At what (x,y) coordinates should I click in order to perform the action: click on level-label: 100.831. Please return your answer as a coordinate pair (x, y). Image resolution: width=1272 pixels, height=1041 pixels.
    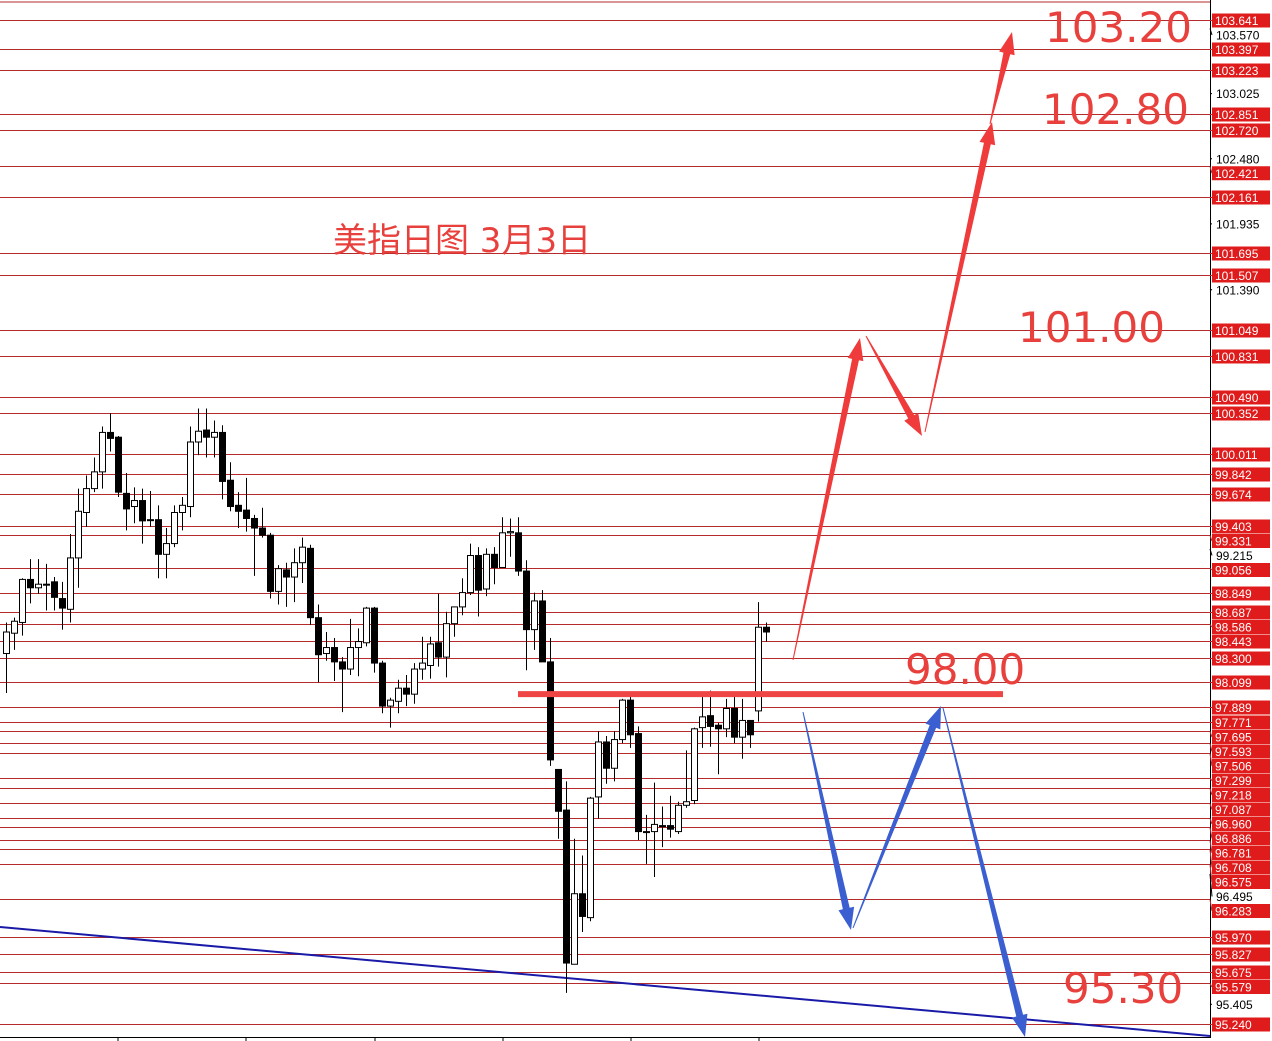
    Looking at the image, I should click on (1237, 357).